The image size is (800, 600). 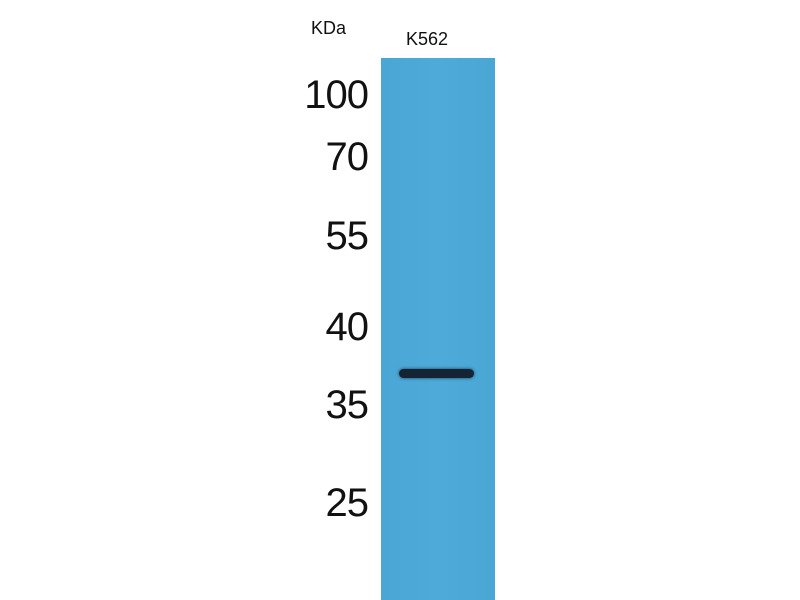 I want to click on marker-55: 55, so click(x=347, y=236).